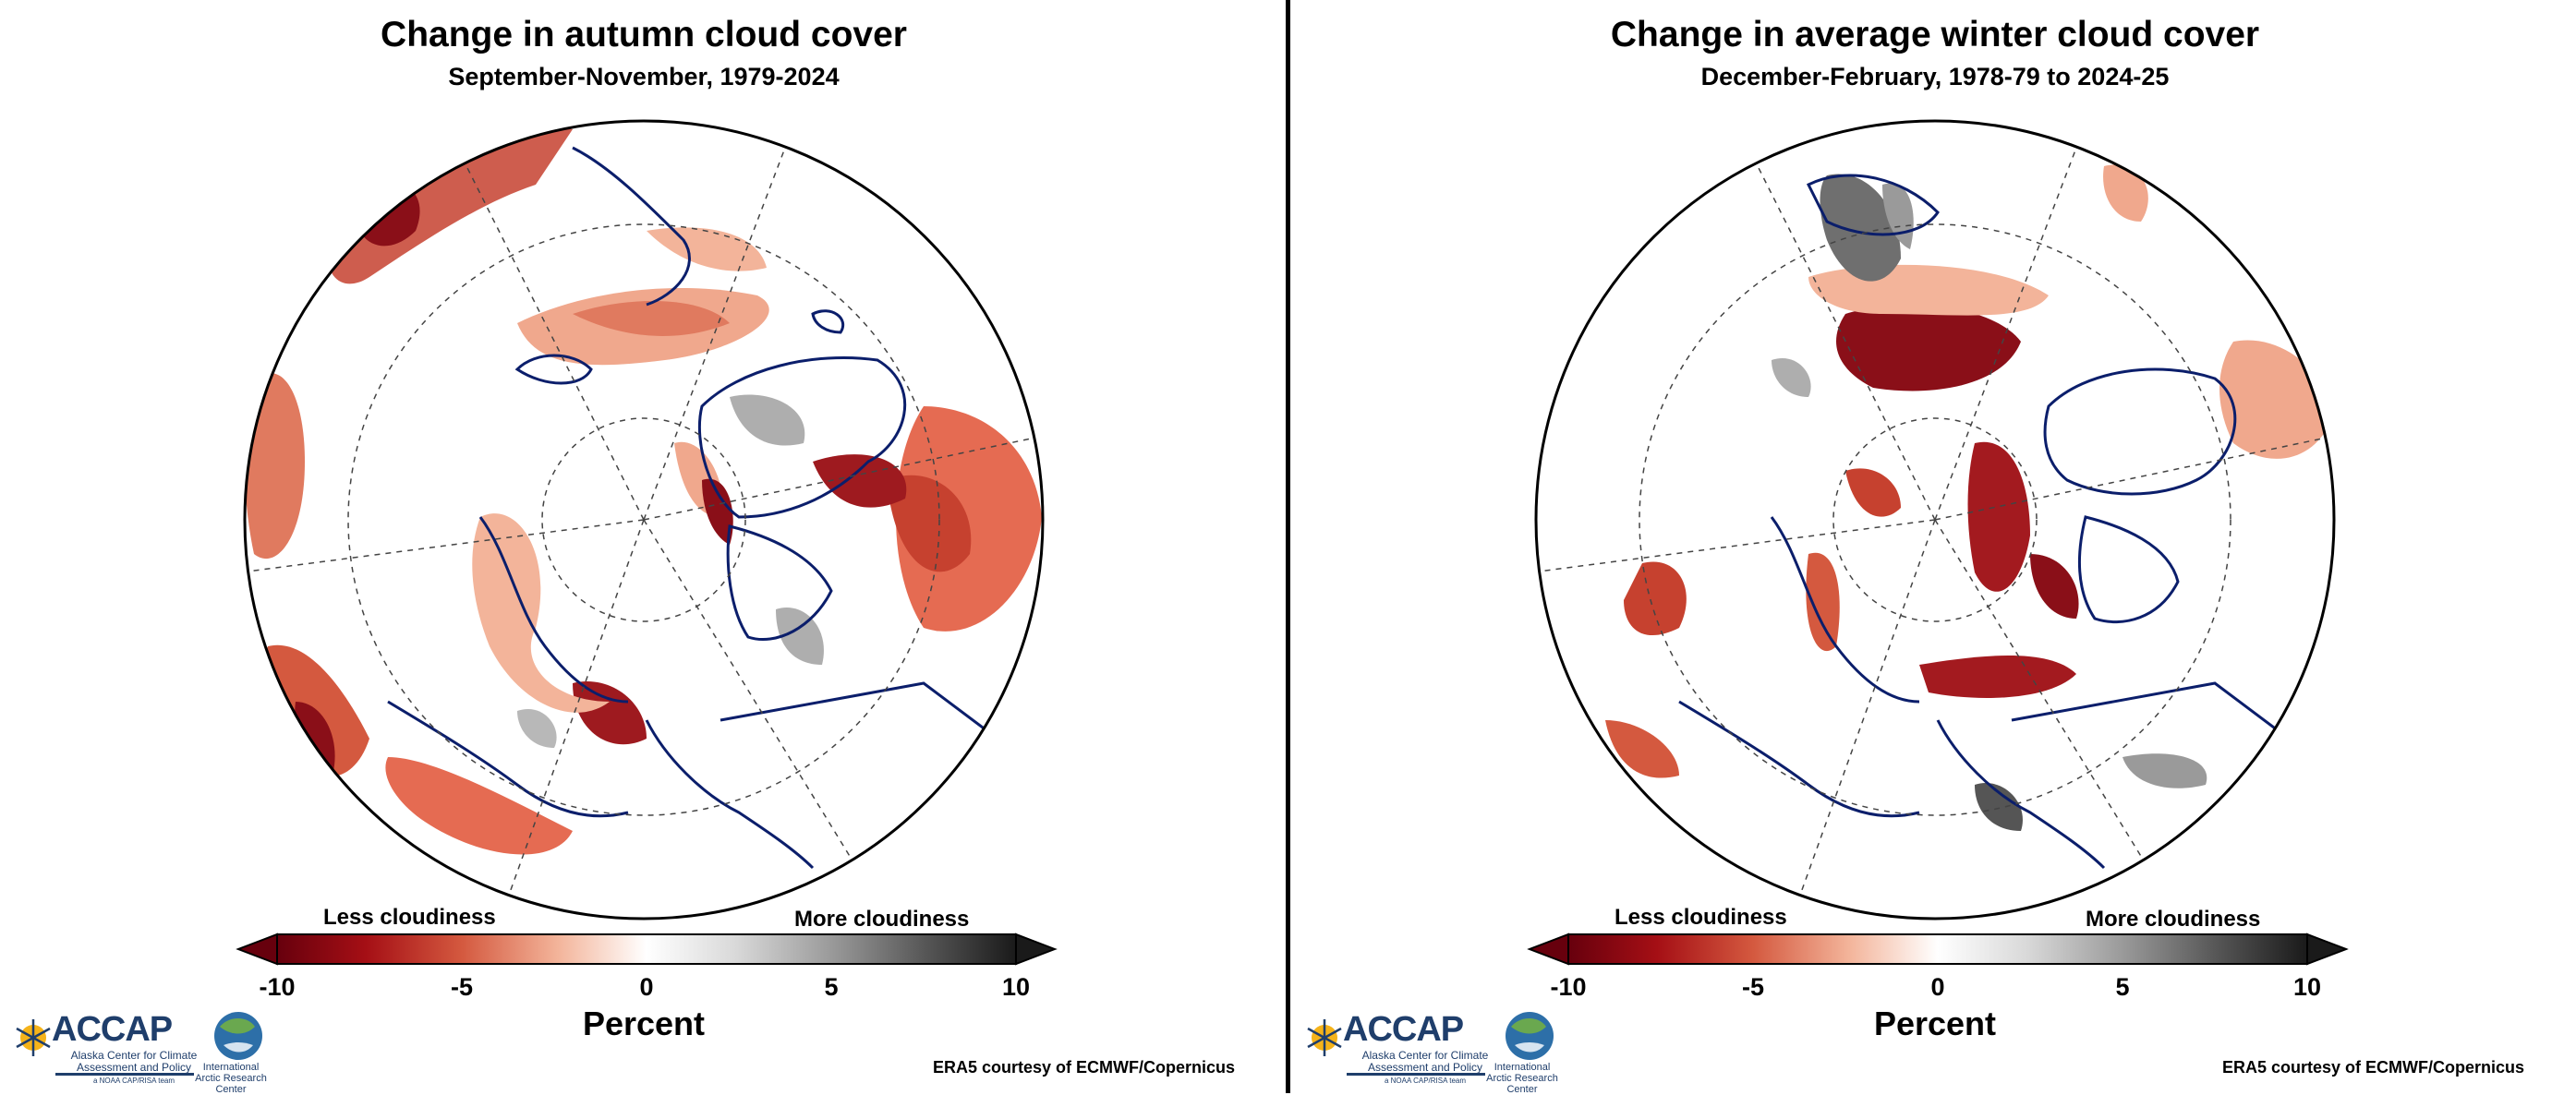  What do you see at coordinates (1935, 76) in the screenshot?
I see `panel-subtitle: December-February, 1978-79 to 2024-25` at bounding box center [1935, 76].